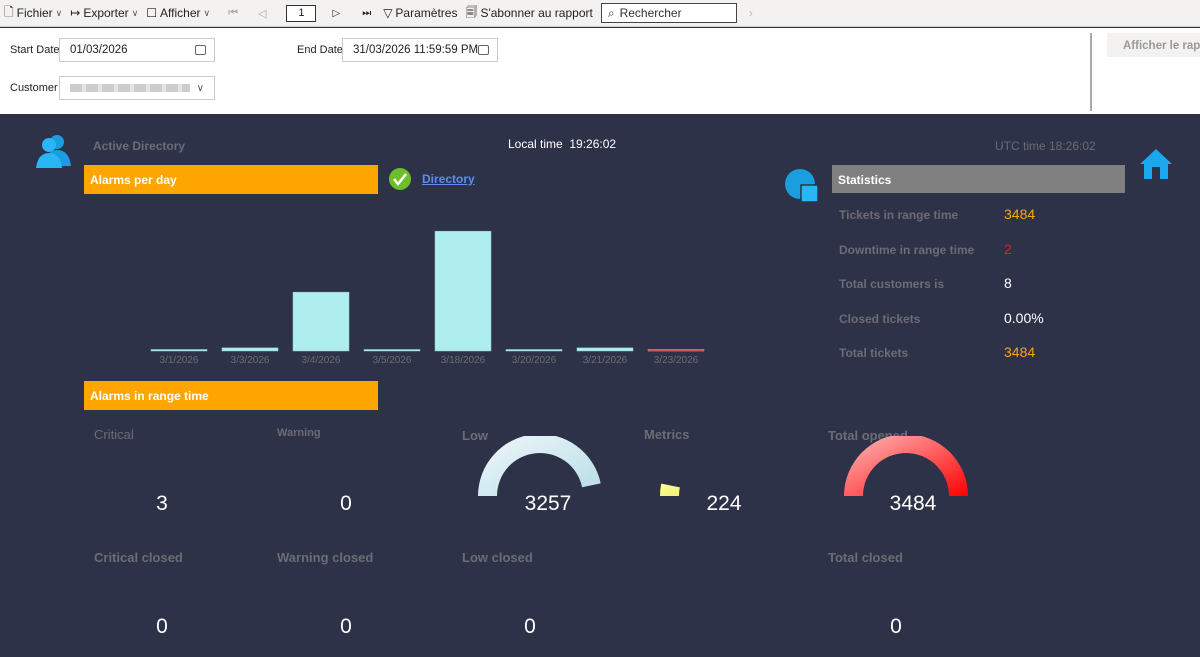 The height and width of the screenshot is (657, 1200). Describe the element at coordinates (896, 626) in the screenshot. I see `total-closed-value: 0` at that location.